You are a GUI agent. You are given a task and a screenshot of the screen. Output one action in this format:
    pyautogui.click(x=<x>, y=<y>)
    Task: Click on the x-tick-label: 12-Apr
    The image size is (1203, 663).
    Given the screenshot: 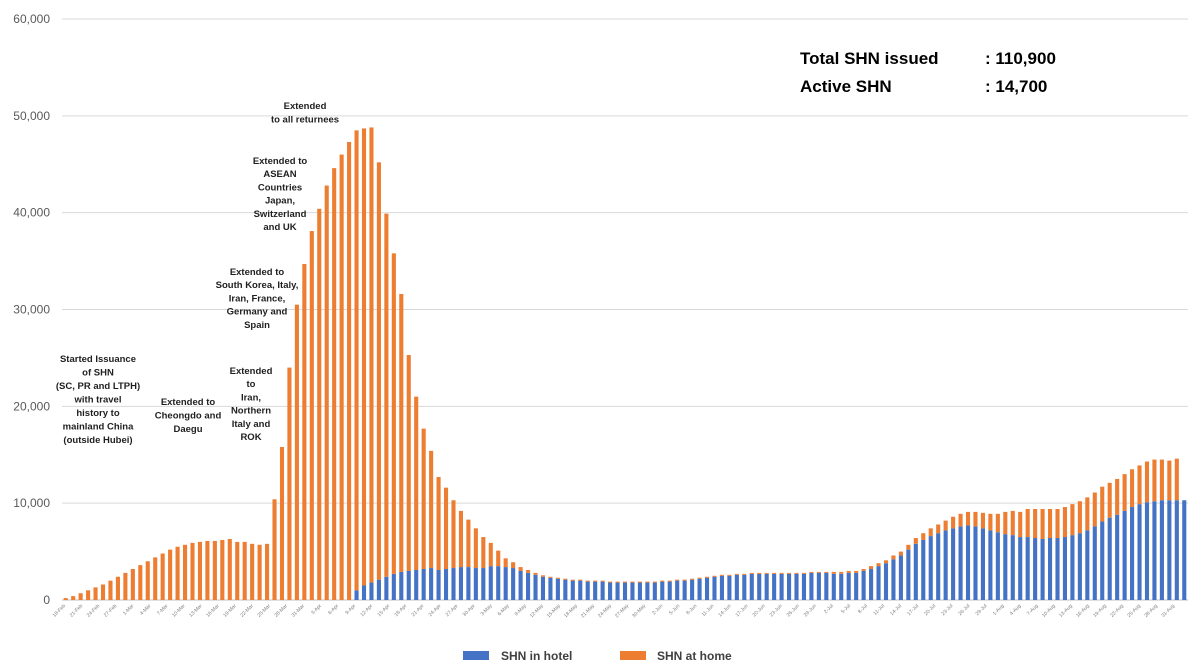 What is the action you would take?
    pyautogui.click(x=366, y=610)
    